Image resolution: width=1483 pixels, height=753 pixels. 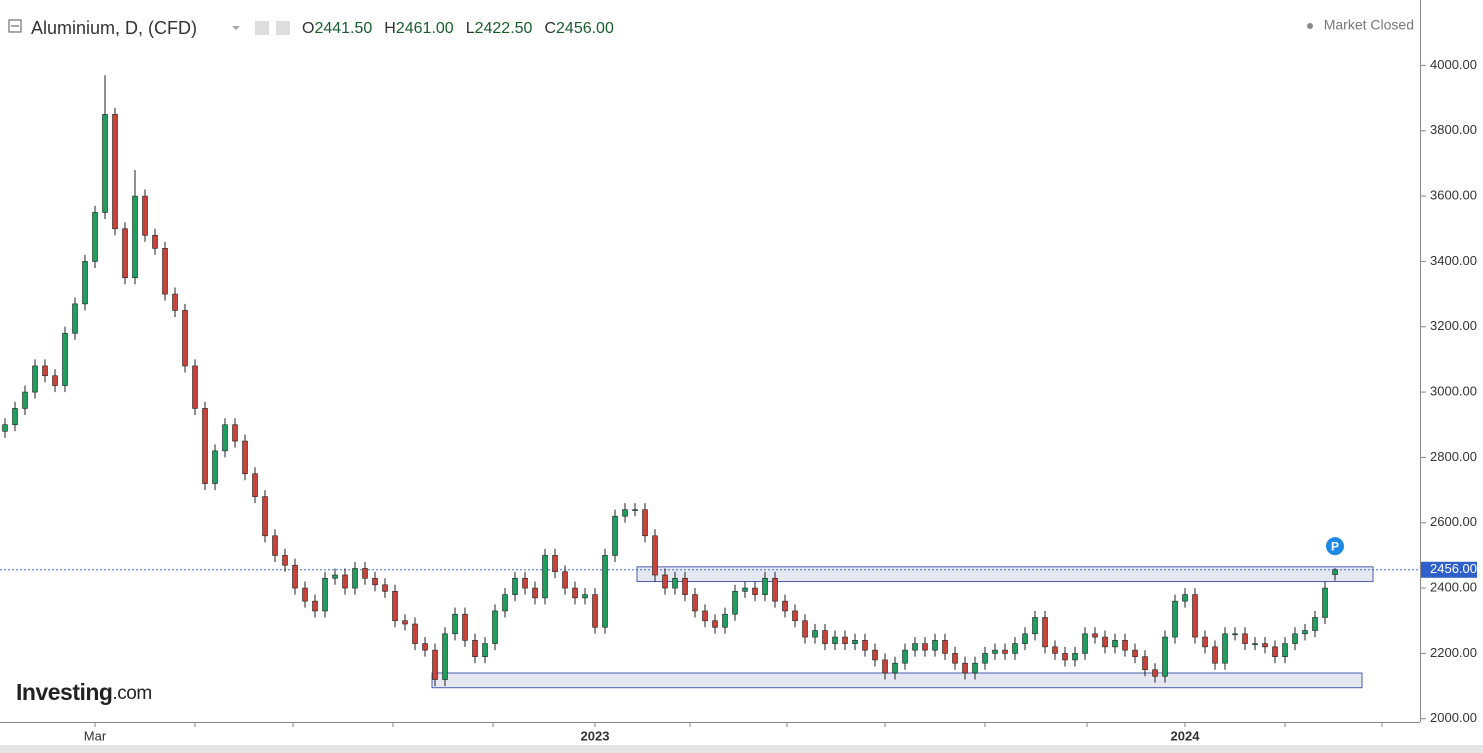 What do you see at coordinates (1453, 195) in the screenshot?
I see `y-tick-label: 3600.00` at bounding box center [1453, 195].